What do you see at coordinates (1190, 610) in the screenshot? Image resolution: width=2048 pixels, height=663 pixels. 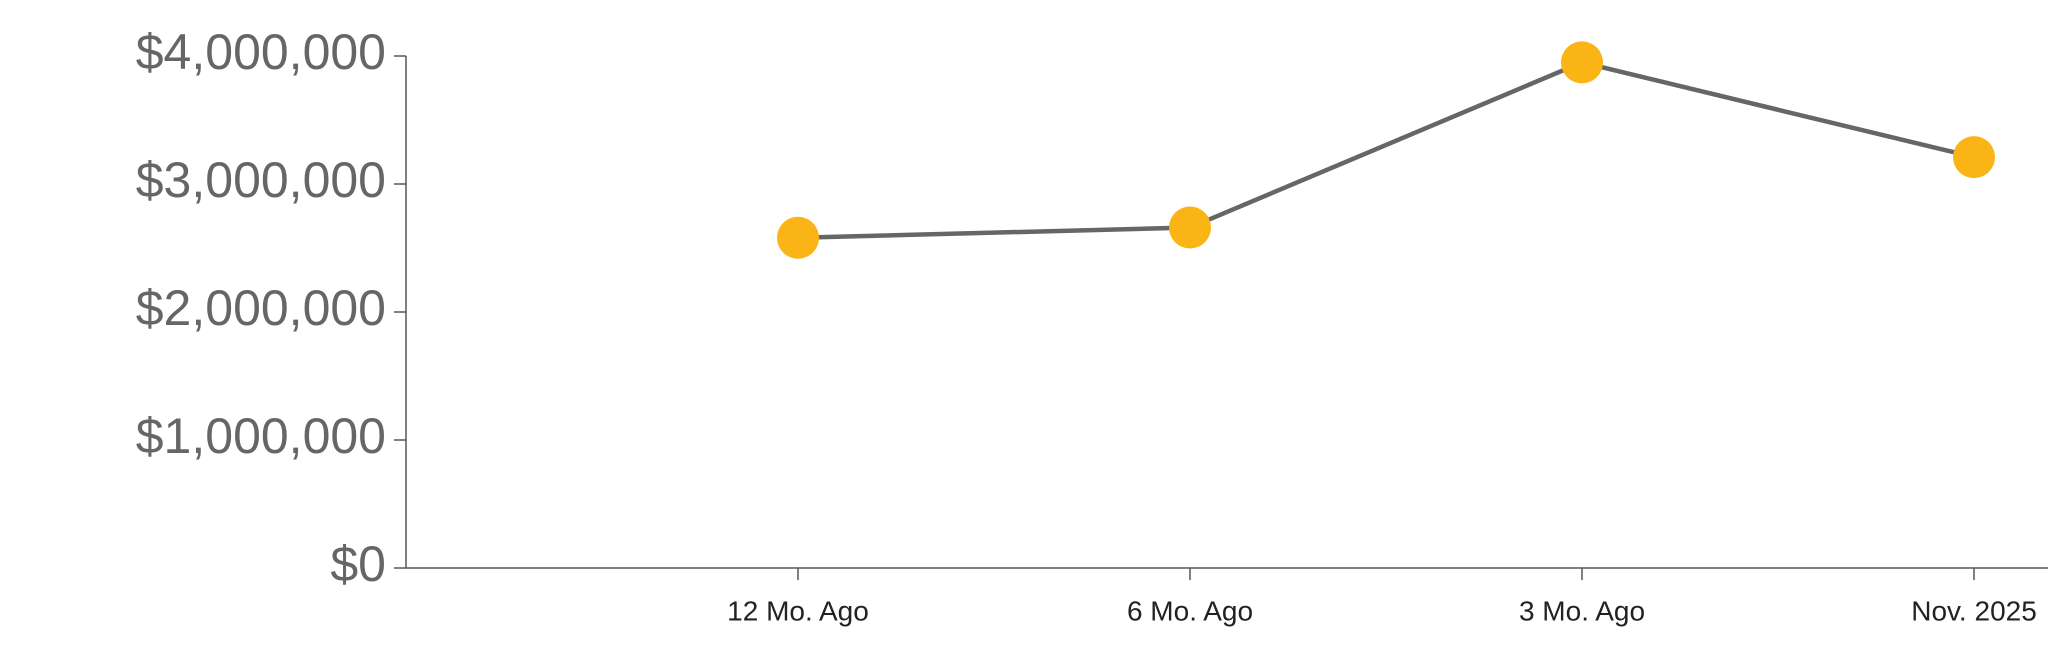 I see `x-tick-label: 6 Mo. Ago` at bounding box center [1190, 610].